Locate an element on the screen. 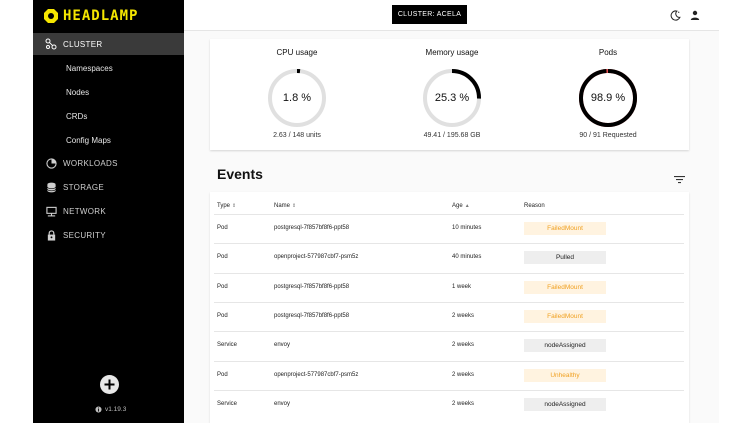 This screenshot has width=752, height=423. plus-icon is located at coordinates (109, 384).